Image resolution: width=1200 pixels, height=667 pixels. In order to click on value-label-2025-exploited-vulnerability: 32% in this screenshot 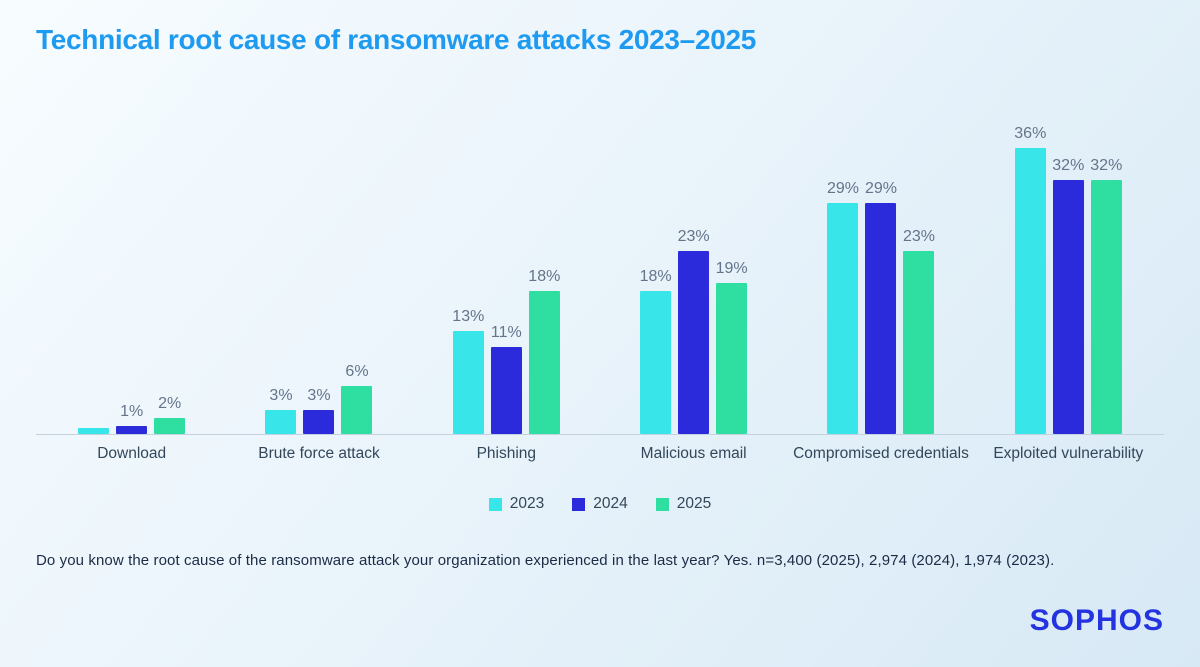, I will do `click(1106, 165)`.